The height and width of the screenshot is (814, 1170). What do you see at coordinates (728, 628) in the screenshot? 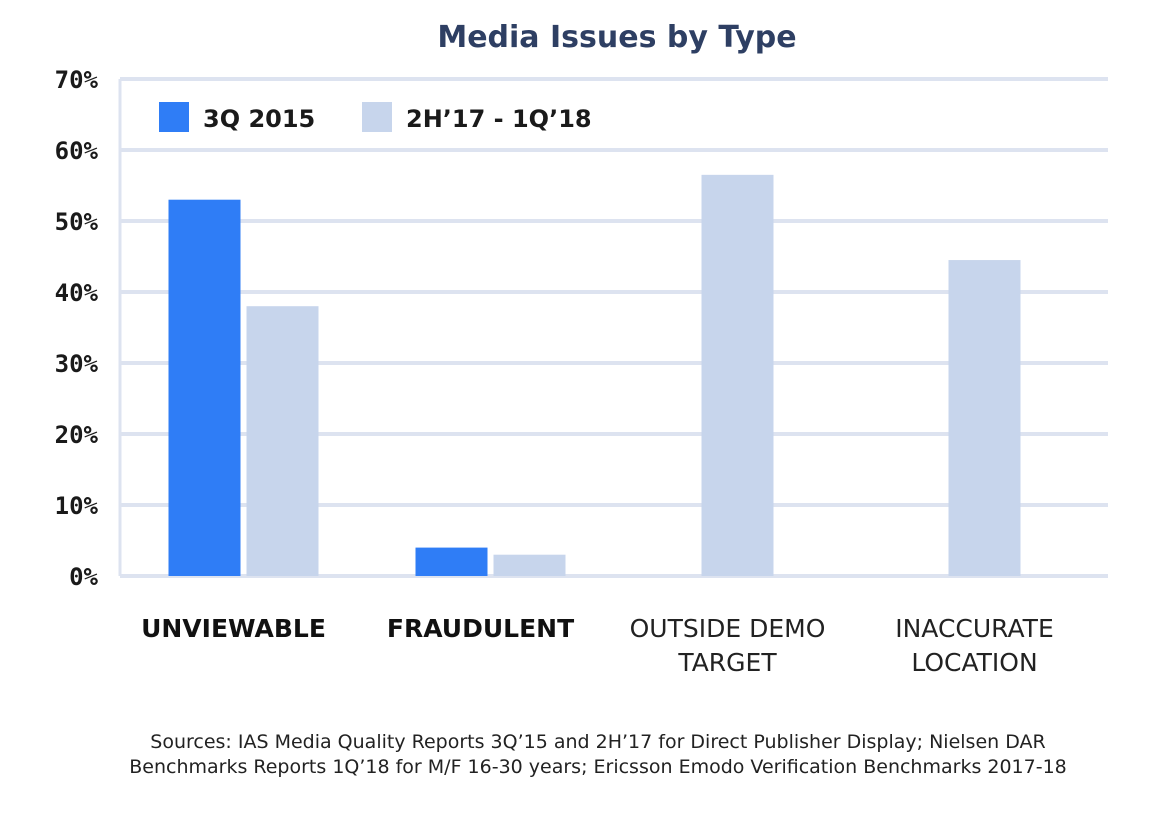
I see `x-category-label: OUTSIDE DEMO` at bounding box center [728, 628].